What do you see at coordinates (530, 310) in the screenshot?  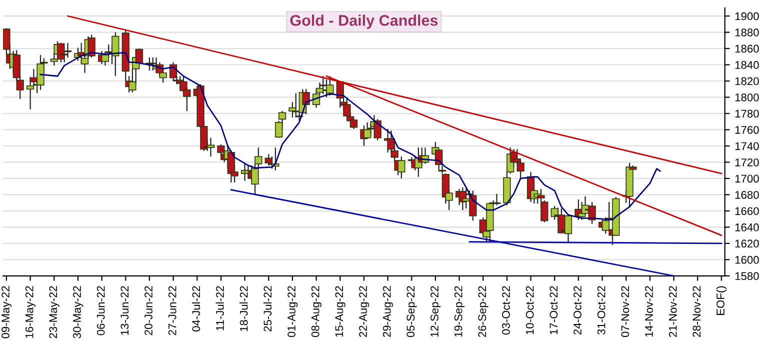 I see `x-tick-label: 10-Oct-22` at bounding box center [530, 310].